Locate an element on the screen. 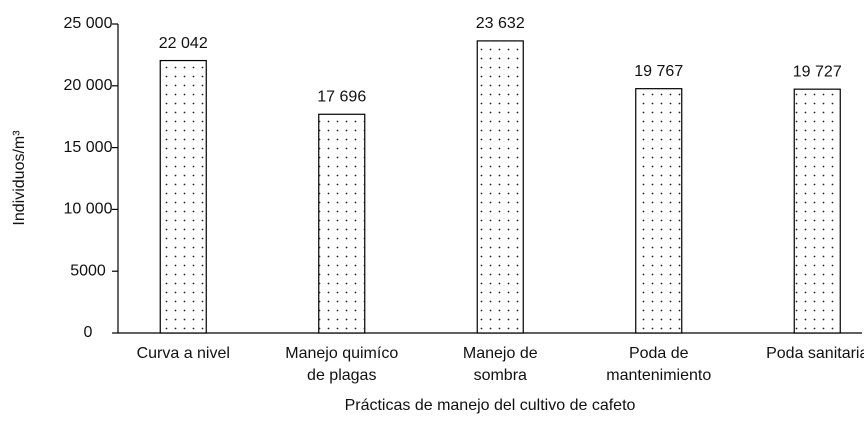 This screenshot has height=434, width=864. y-tick-label: 15 000 is located at coordinates (88, 147).